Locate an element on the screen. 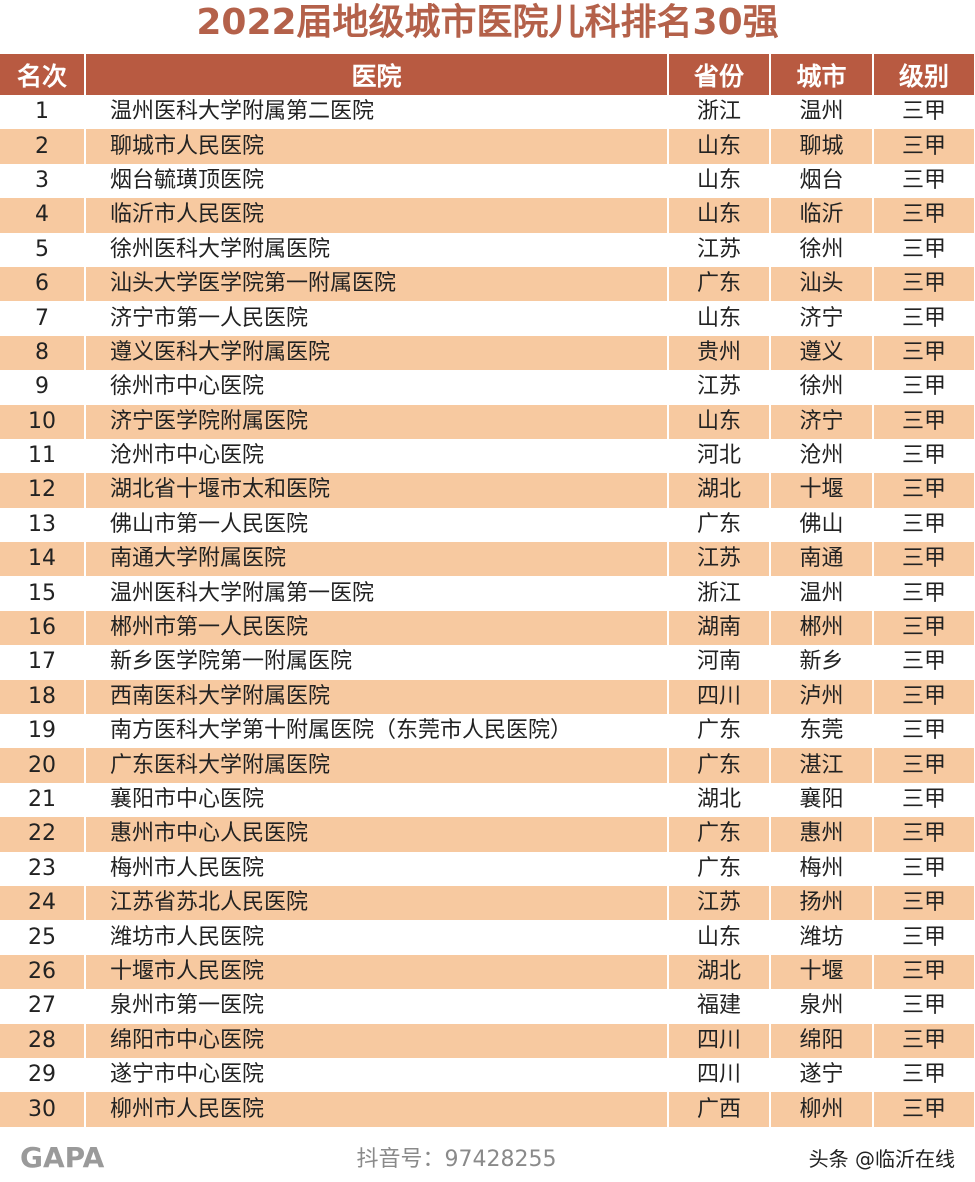  province-cell: 贵州 is located at coordinates (719, 353).